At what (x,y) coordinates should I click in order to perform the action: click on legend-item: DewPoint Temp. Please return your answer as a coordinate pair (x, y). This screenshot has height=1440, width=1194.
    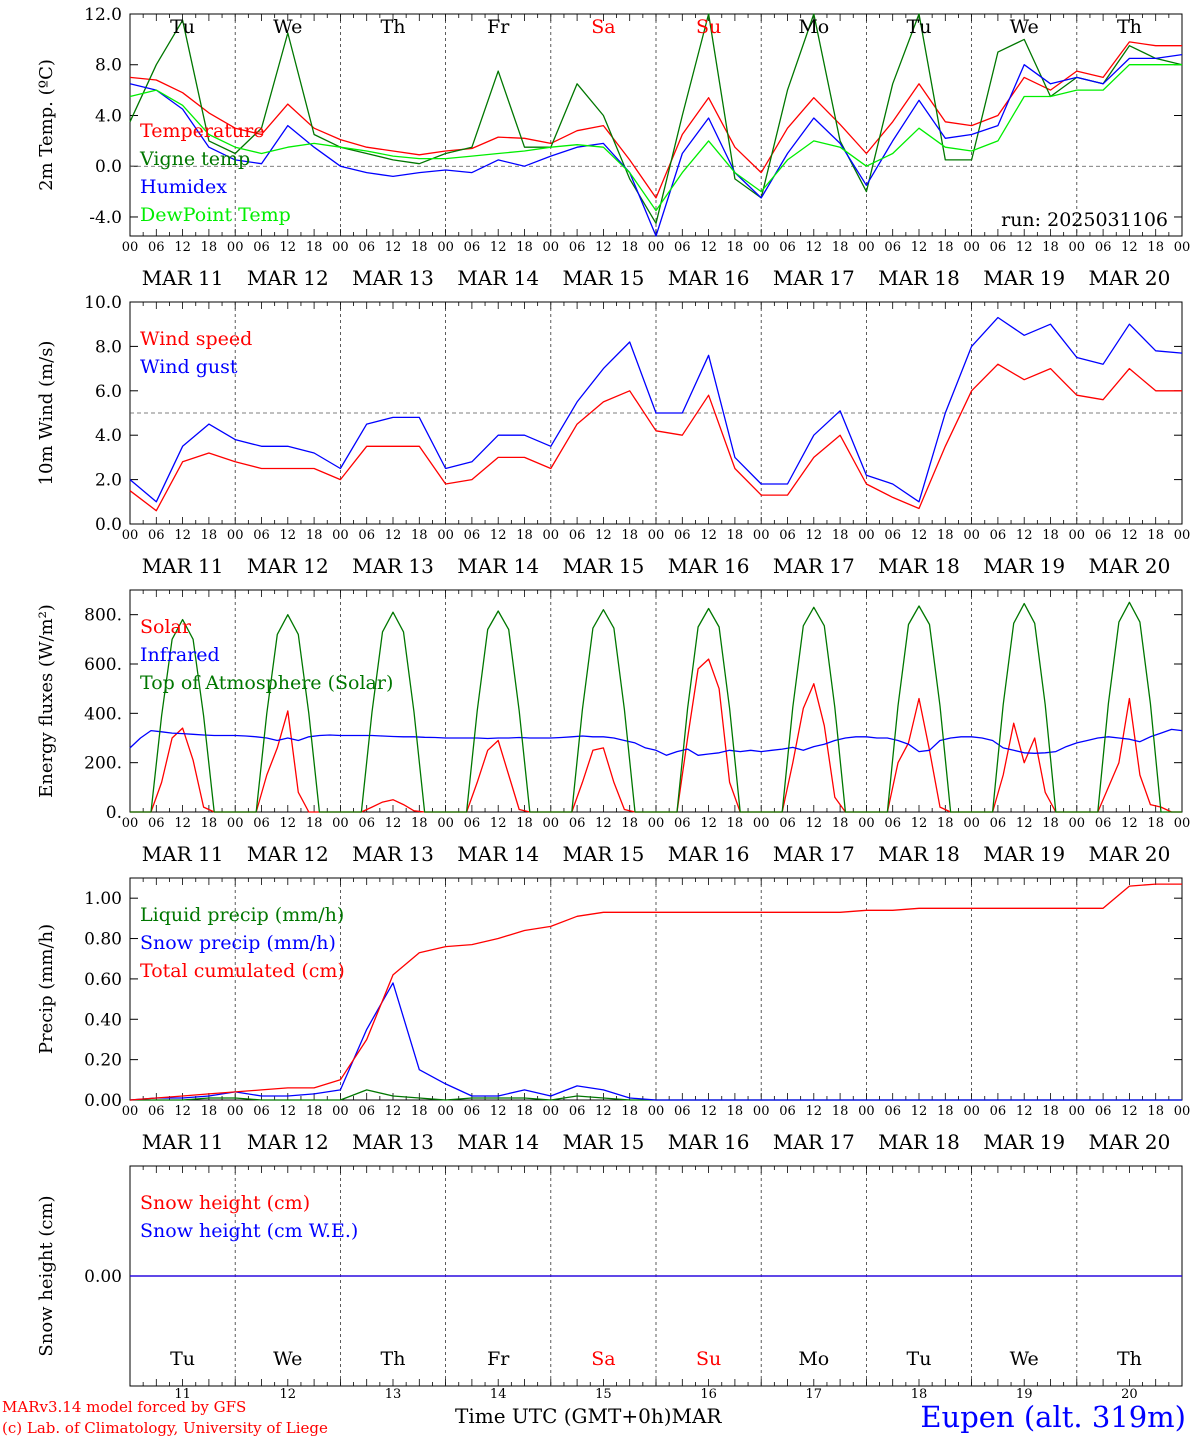
    Looking at the image, I should click on (215, 215).